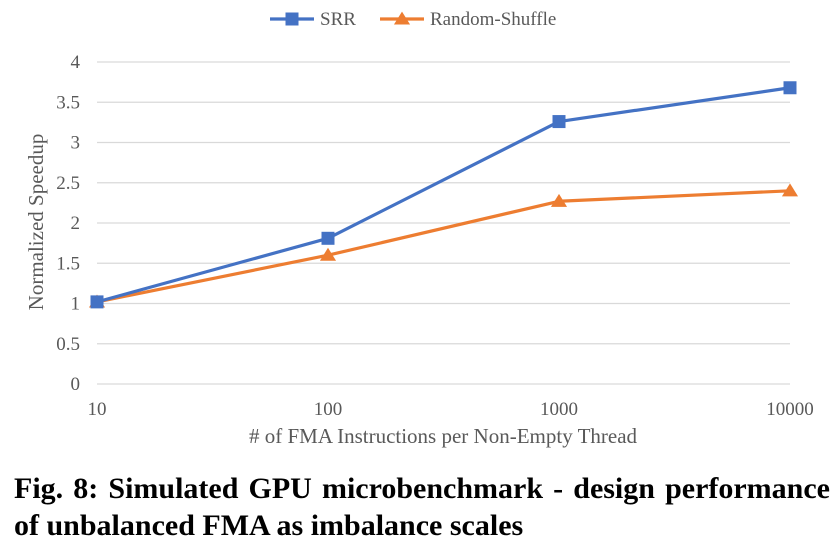  I want to click on legend-label: SRR, so click(338, 19).